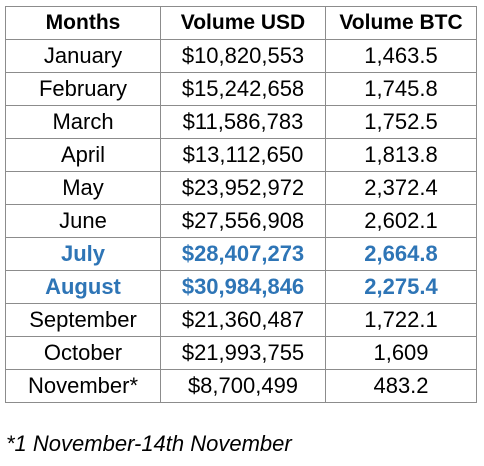  I want to click on table-row: April $13,112,650 1,813.8, so click(241, 155).